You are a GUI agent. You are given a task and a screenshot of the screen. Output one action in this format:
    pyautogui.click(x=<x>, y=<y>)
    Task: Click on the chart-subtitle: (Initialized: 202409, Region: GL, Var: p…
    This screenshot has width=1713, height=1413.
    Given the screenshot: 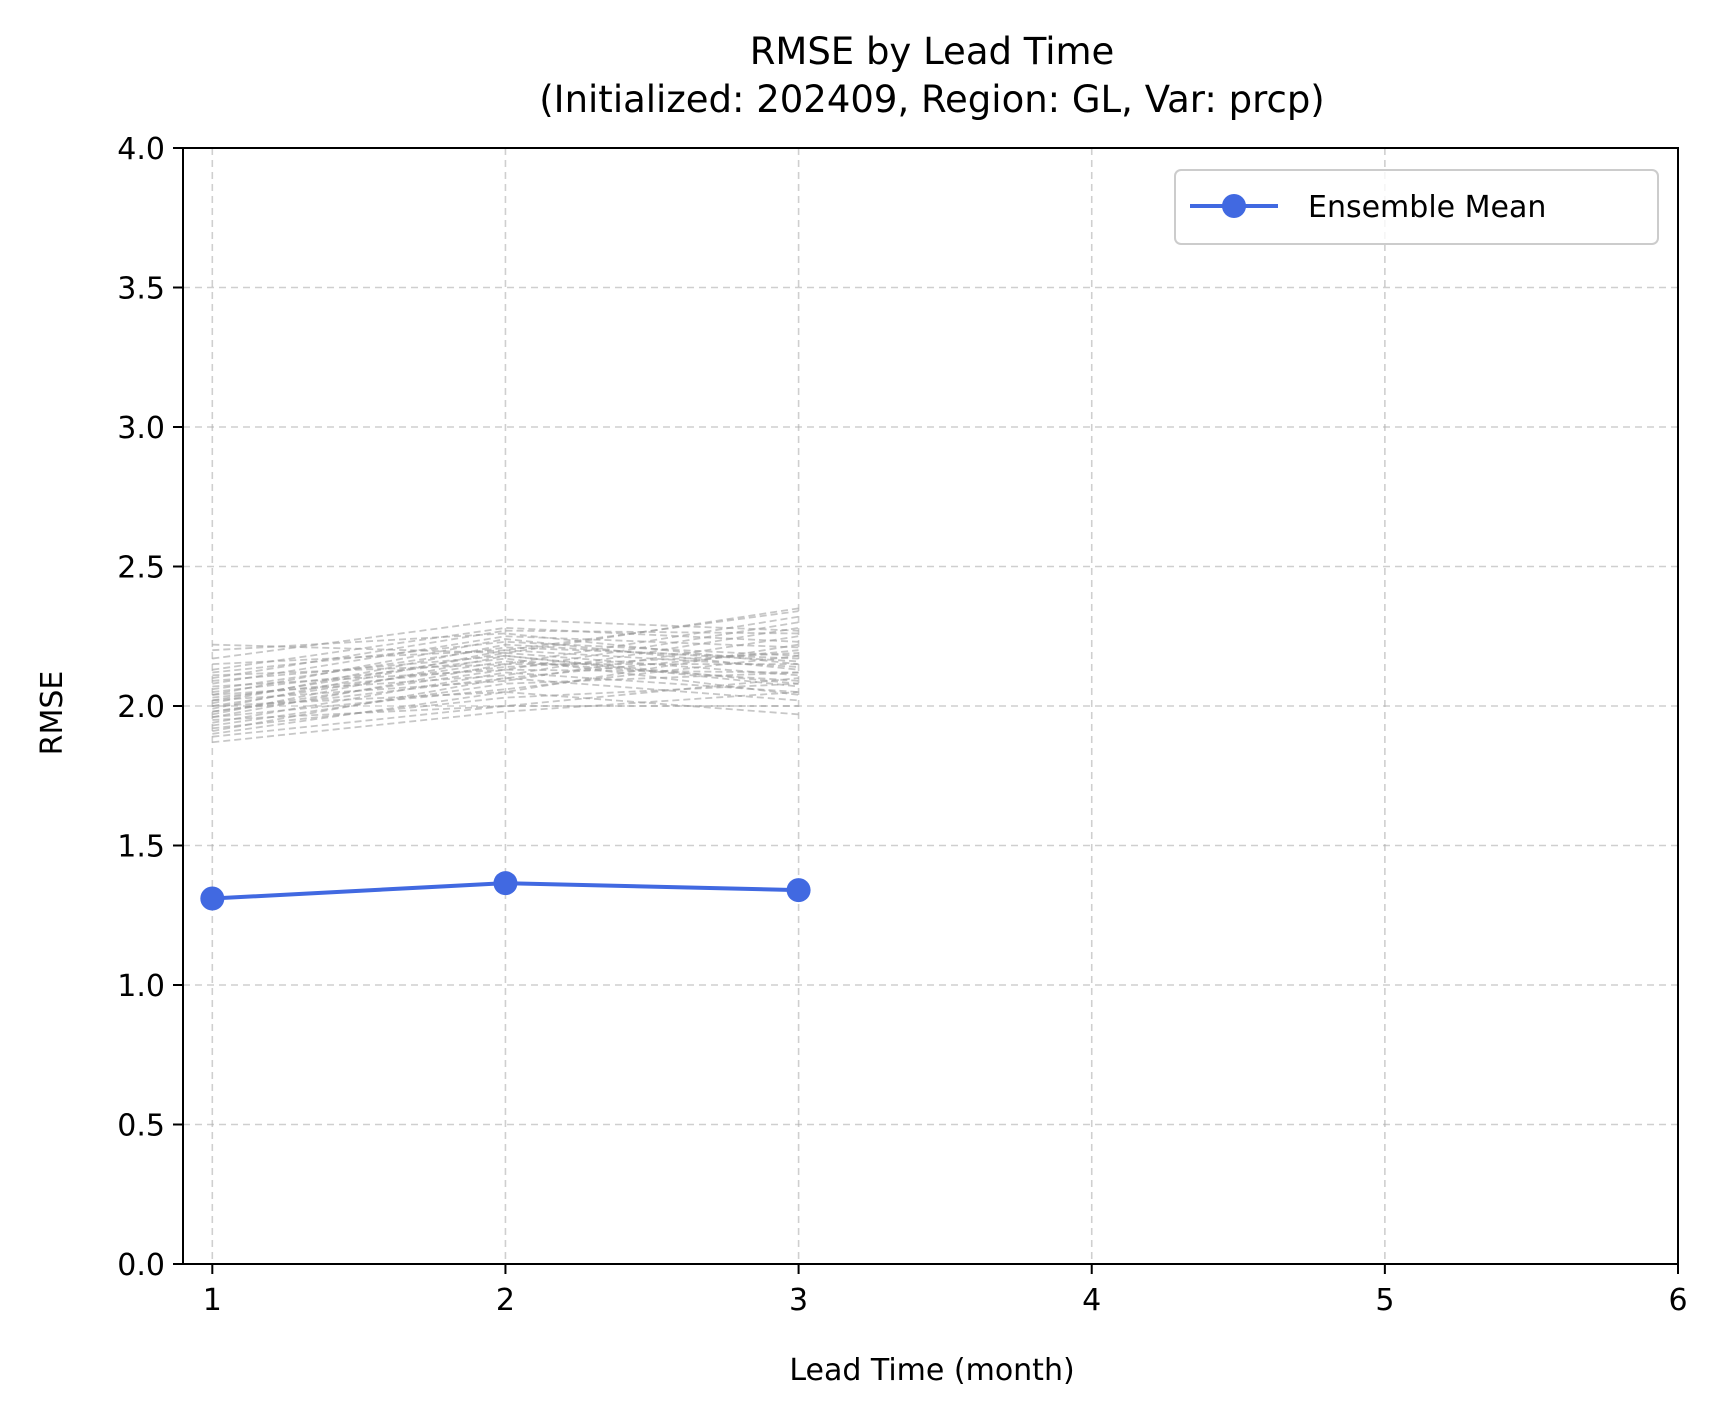 What is the action you would take?
    pyautogui.click(x=932, y=99)
    